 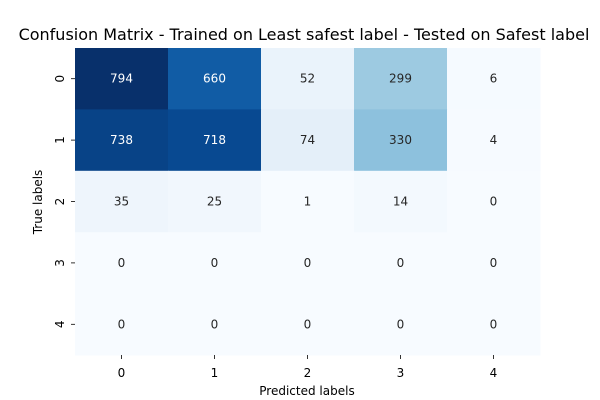 I want to click on x-tick-label-3: 3, so click(x=401, y=373).